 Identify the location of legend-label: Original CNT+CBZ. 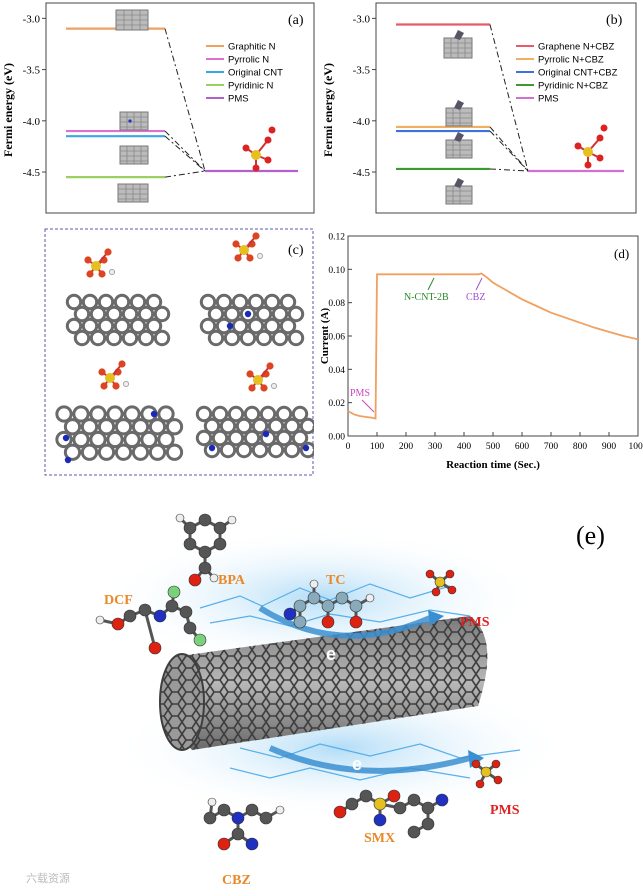
(578, 73).